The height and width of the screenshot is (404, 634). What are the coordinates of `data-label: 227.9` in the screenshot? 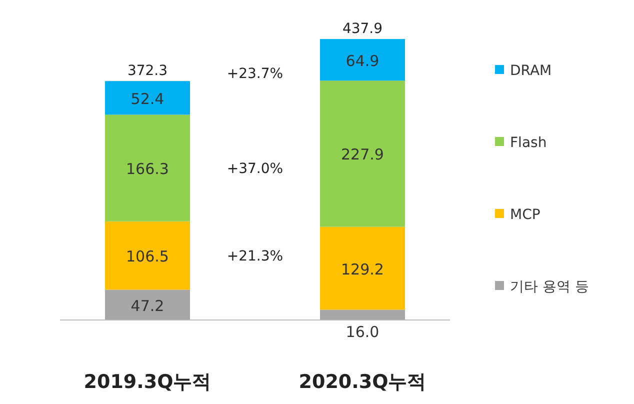 It's located at (362, 155).